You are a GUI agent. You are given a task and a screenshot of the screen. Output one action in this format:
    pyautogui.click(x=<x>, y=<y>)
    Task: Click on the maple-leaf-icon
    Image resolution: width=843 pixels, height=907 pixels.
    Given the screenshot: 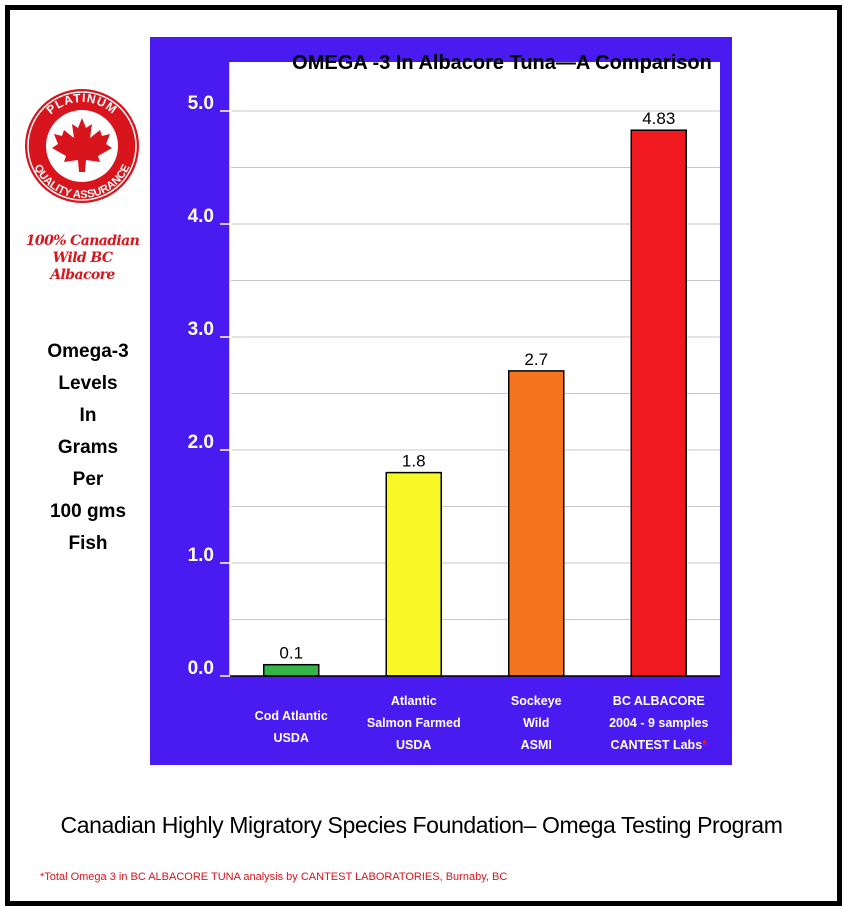 What is the action you would take?
    pyautogui.click(x=82, y=146)
    